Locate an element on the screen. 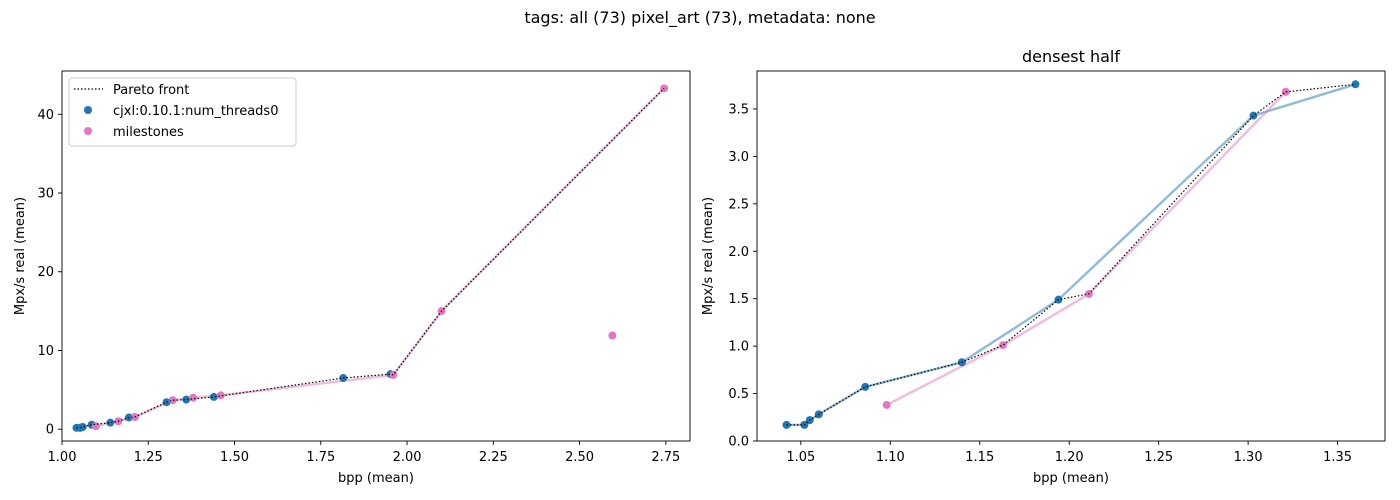 The width and height of the screenshot is (1400, 500). y-tick-label: 30 is located at coordinates (45, 194).